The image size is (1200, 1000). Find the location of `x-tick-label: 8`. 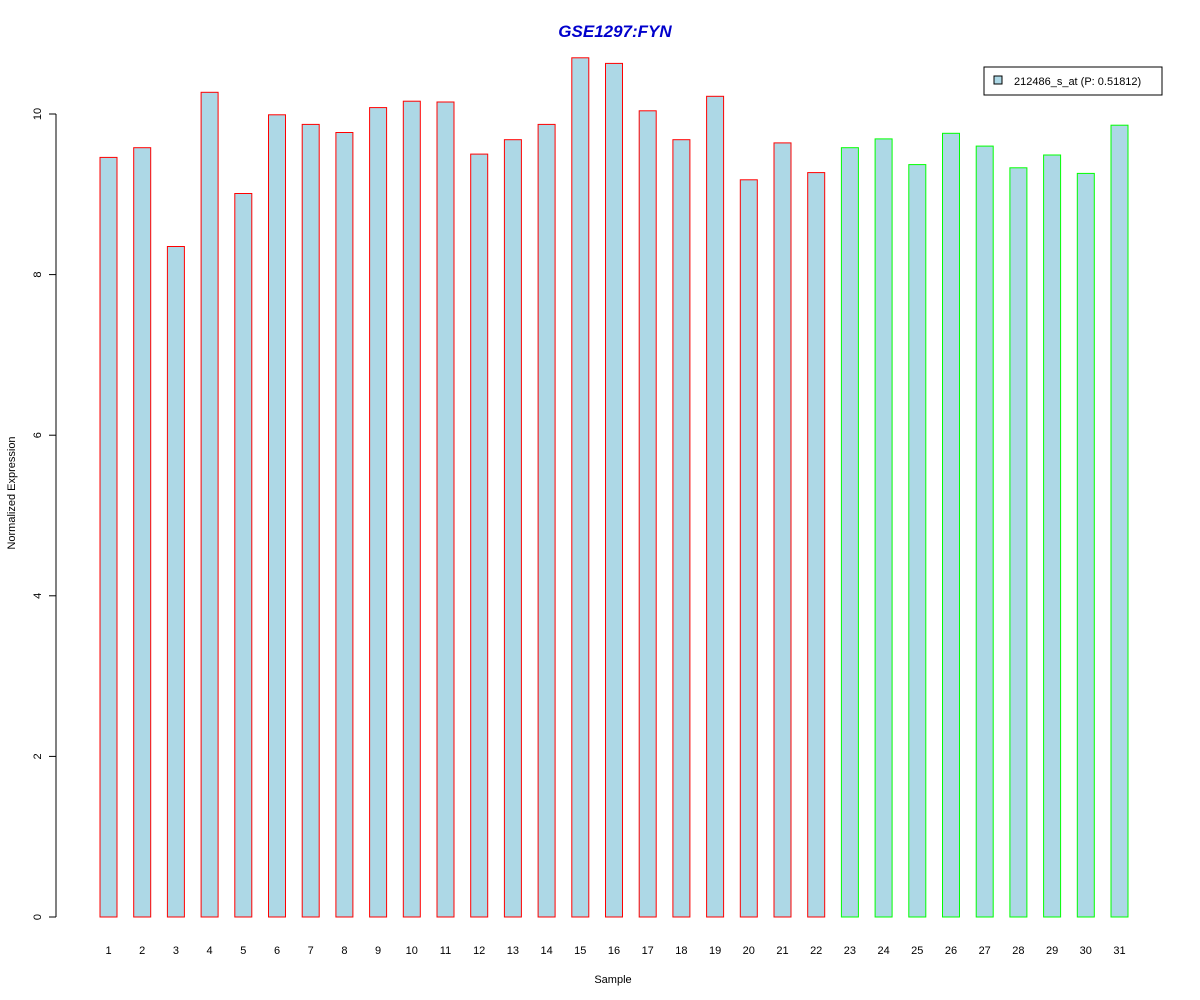

x-tick-label: 8 is located at coordinates (344, 951).